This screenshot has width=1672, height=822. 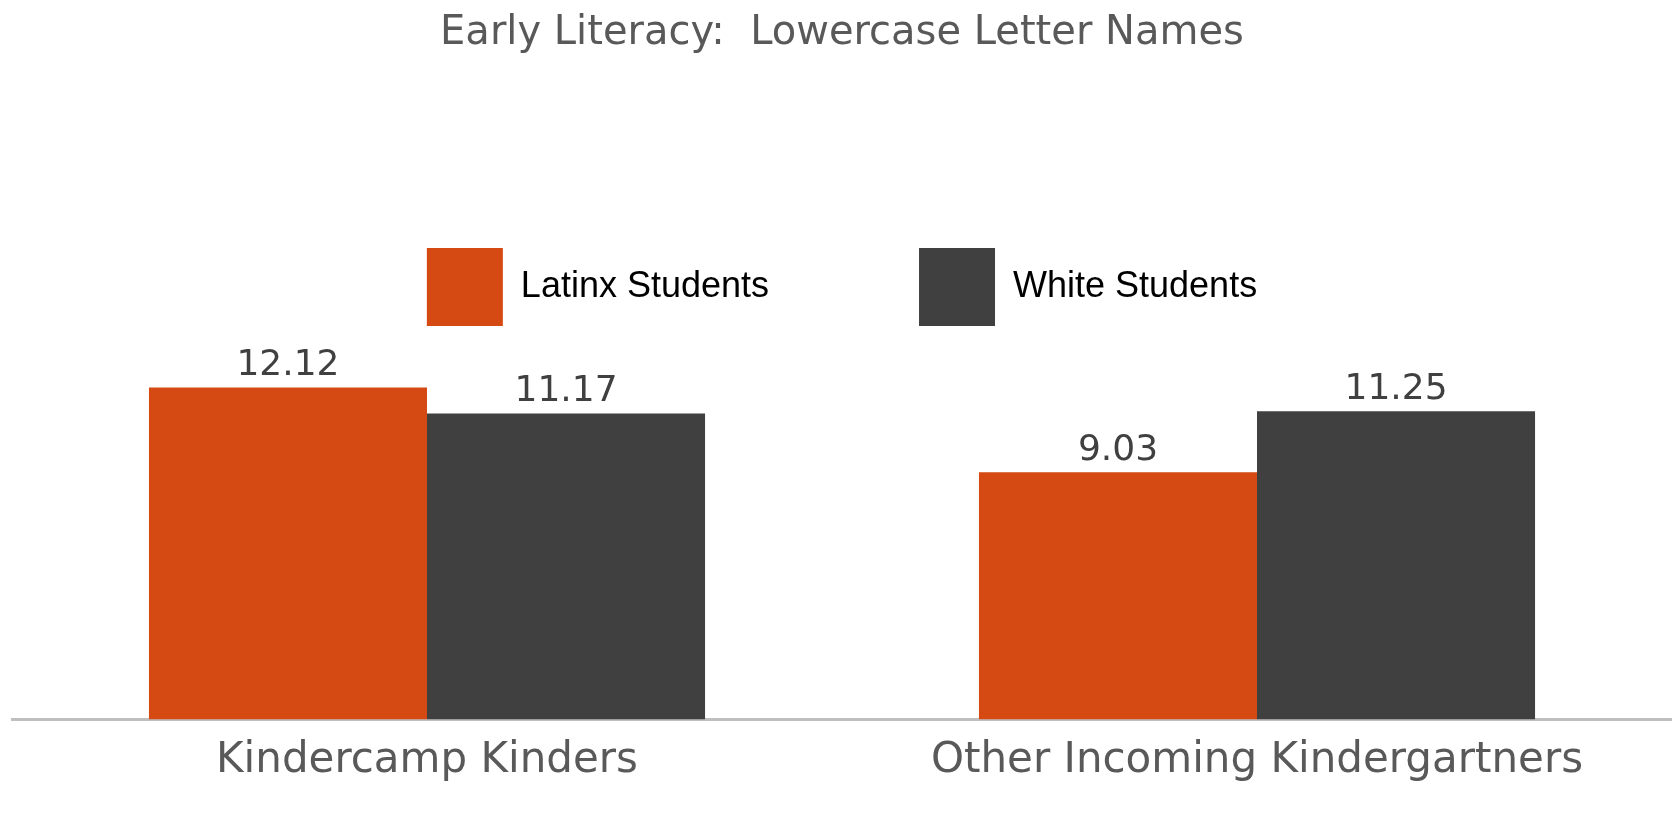 I want to click on legend-label: White Students, so click(x=1135, y=284).